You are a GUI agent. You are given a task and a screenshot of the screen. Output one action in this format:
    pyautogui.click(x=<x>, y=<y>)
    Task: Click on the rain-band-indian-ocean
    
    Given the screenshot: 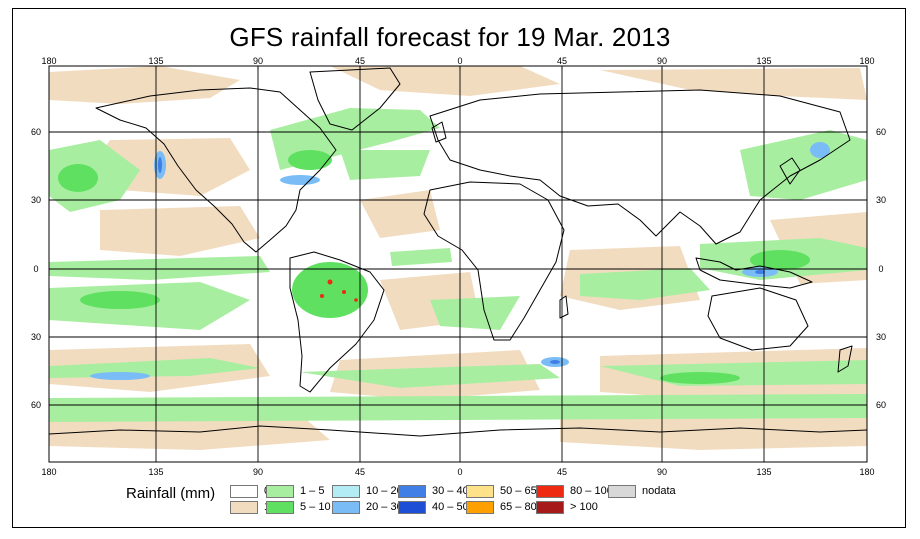 What is the action you would take?
    pyautogui.click(x=645, y=284)
    